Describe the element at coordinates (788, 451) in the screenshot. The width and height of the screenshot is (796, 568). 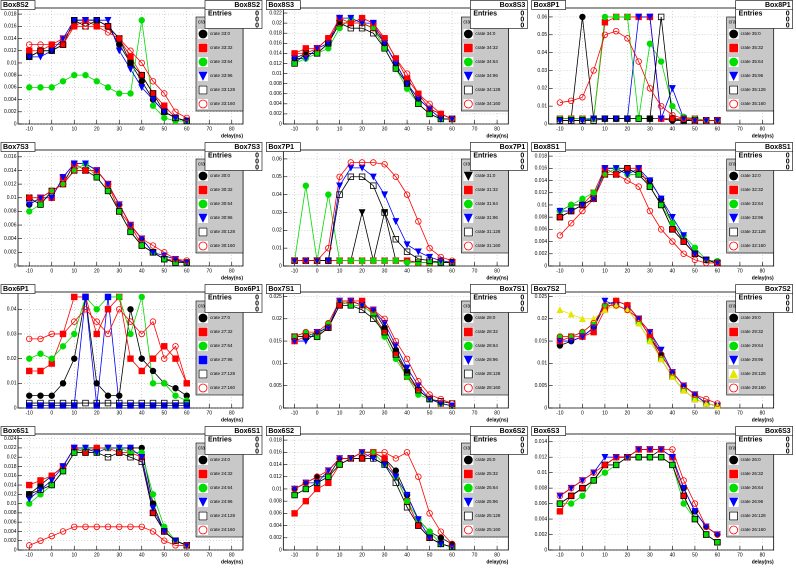
I see `stats-value: 0` at that location.